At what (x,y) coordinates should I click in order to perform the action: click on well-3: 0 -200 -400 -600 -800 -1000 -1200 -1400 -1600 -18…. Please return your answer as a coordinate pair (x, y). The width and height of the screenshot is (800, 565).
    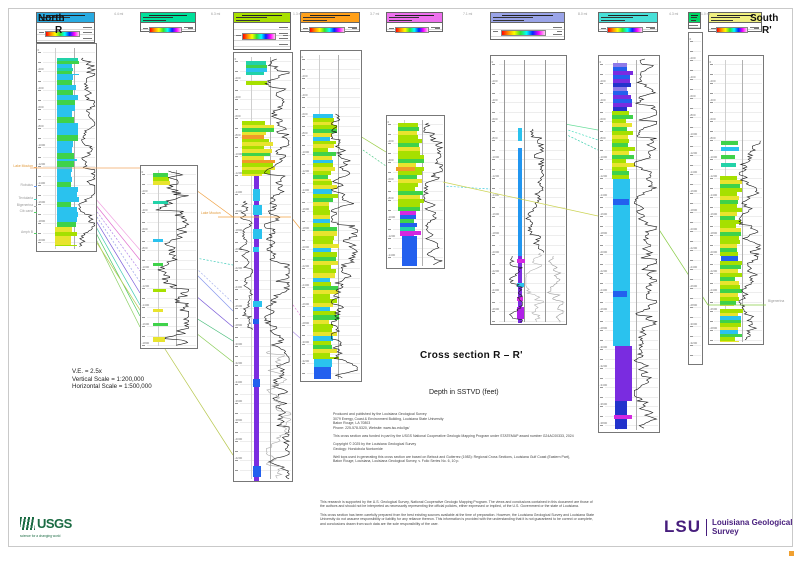
    Looking at the image, I should click on (263, 282).